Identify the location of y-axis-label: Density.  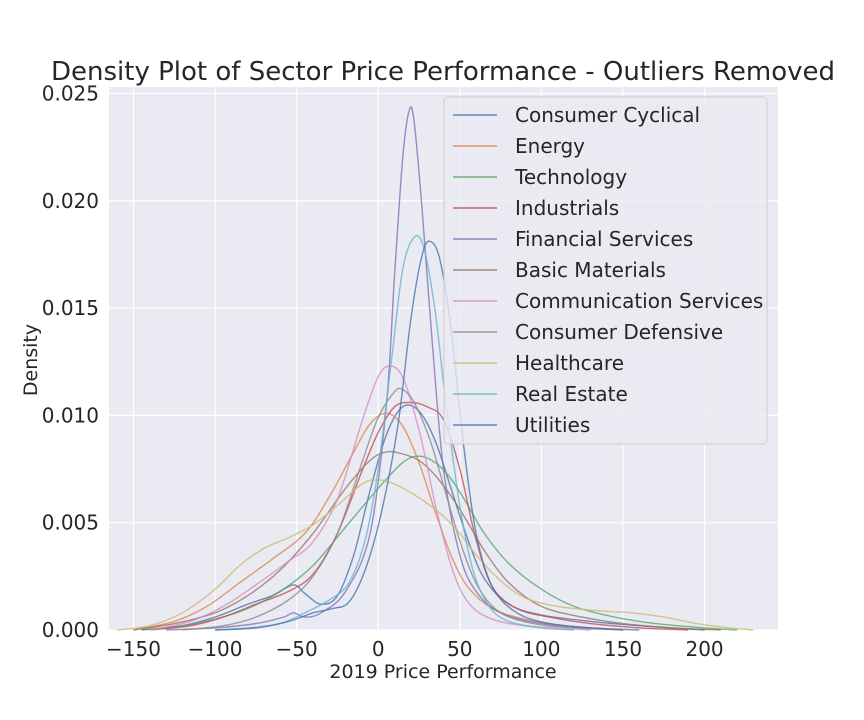
(31, 360).